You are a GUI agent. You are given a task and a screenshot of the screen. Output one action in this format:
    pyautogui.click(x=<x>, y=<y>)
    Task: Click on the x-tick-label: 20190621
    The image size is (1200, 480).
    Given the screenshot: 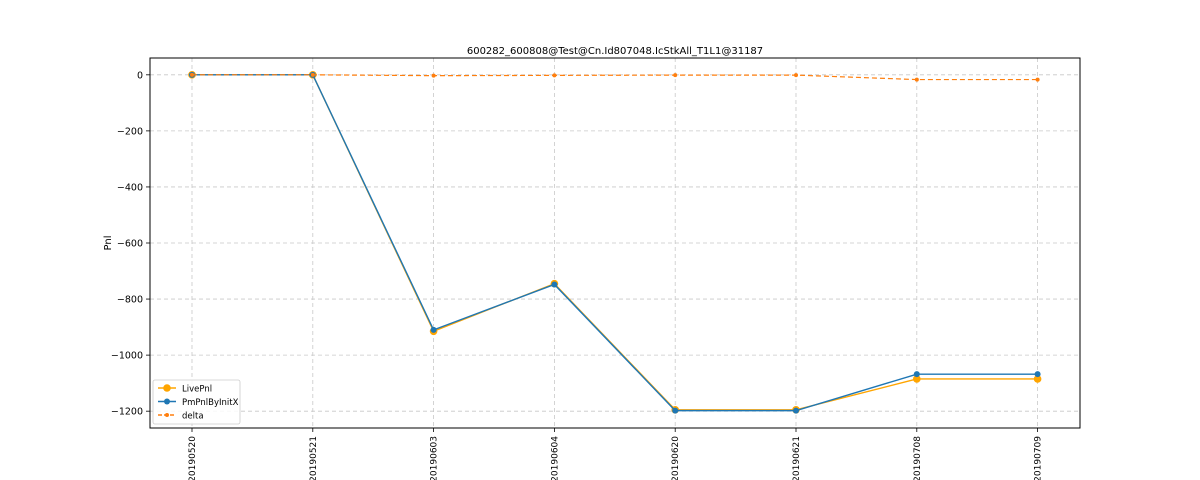 What is the action you would take?
    pyautogui.click(x=797, y=458)
    